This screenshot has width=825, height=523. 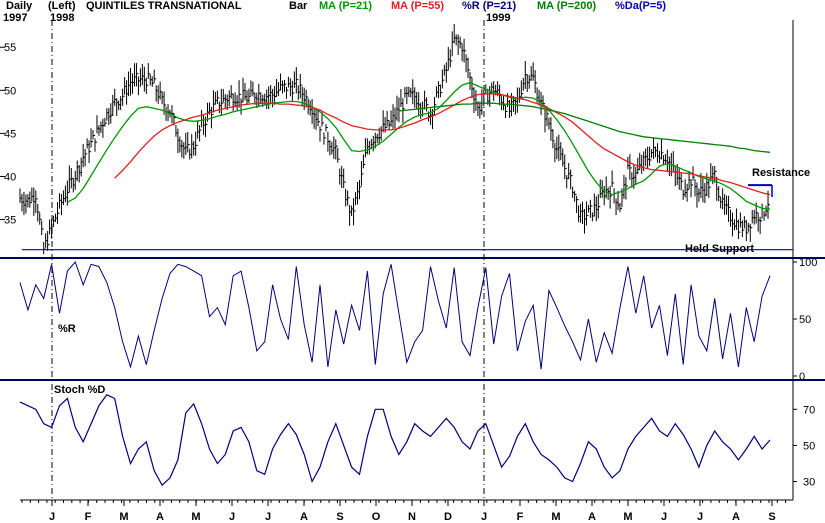 What do you see at coordinates (62, 18) in the screenshot?
I see `header-start-year2: 1998` at bounding box center [62, 18].